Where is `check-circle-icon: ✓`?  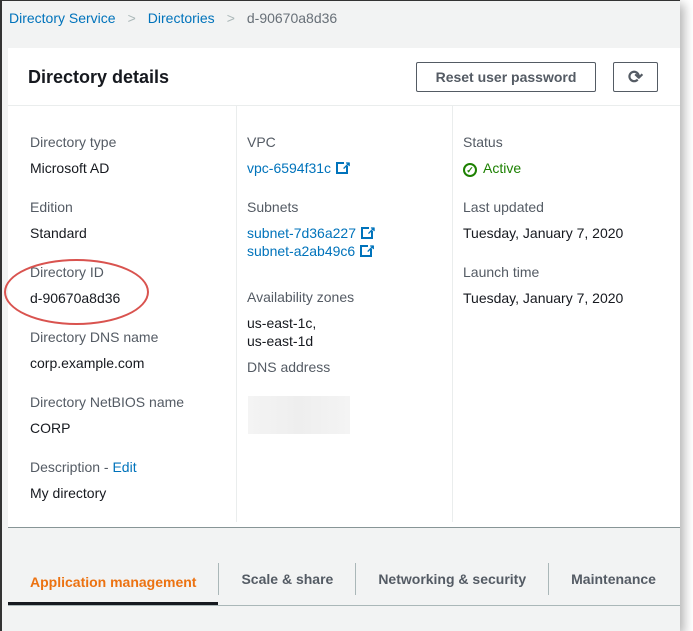
check-circle-icon: ✓ is located at coordinates (470, 170).